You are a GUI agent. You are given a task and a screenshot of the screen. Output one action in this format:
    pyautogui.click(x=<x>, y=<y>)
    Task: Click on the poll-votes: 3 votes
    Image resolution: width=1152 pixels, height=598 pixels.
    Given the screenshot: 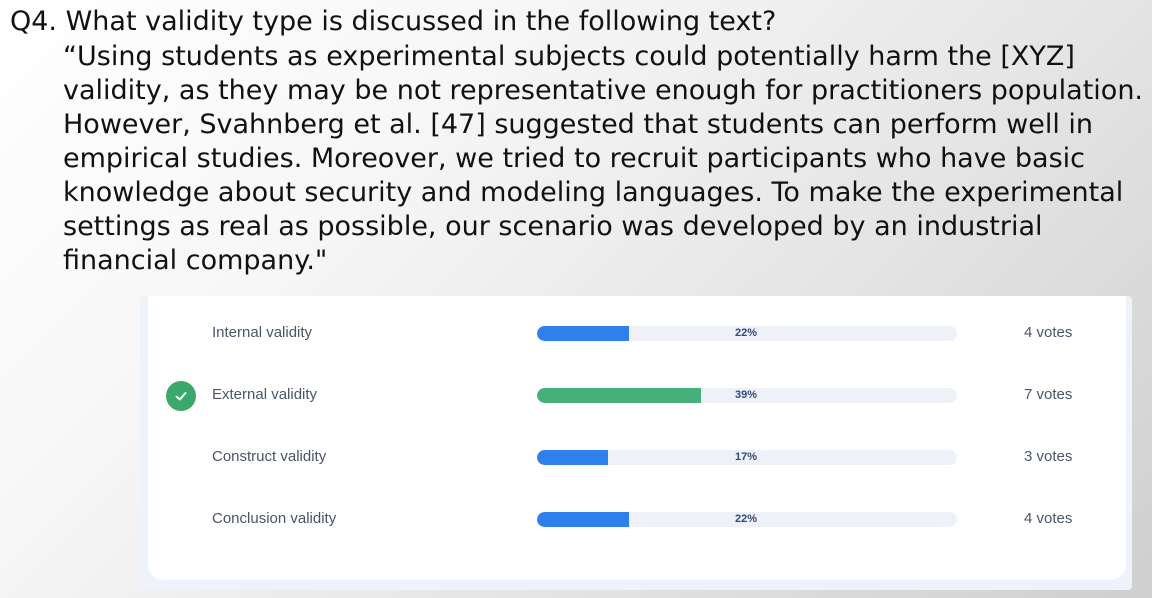 What is the action you would take?
    pyautogui.click(x=1048, y=456)
    